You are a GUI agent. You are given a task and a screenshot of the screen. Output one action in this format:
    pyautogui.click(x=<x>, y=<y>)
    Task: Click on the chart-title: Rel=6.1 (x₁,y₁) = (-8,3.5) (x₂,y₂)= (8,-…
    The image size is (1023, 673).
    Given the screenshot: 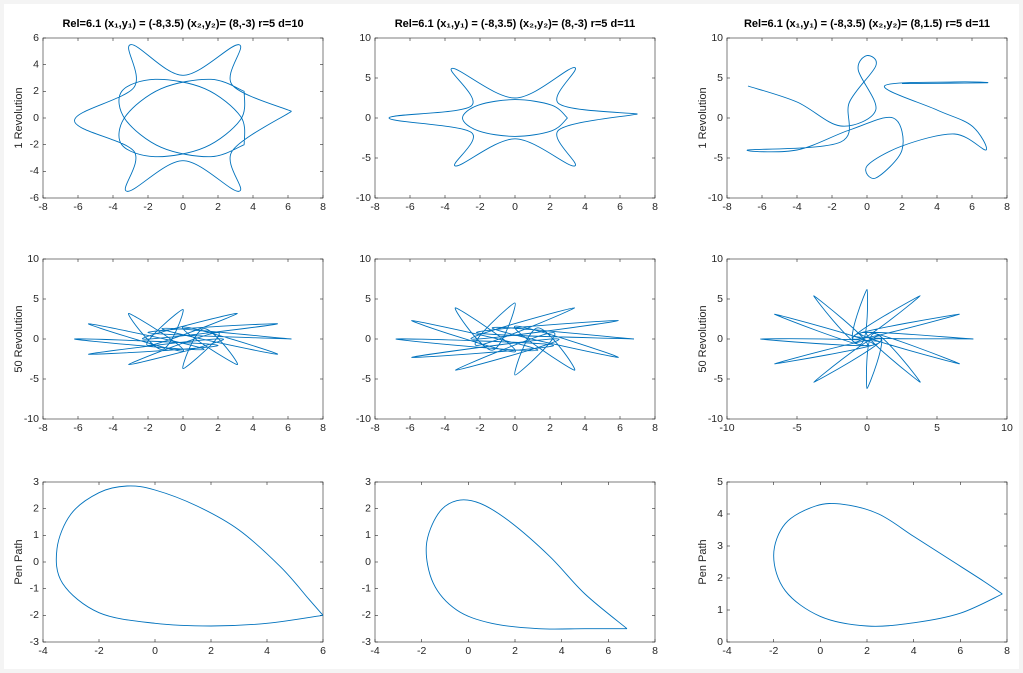 What is the action you would take?
    pyautogui.click(x=515, y=24)
    